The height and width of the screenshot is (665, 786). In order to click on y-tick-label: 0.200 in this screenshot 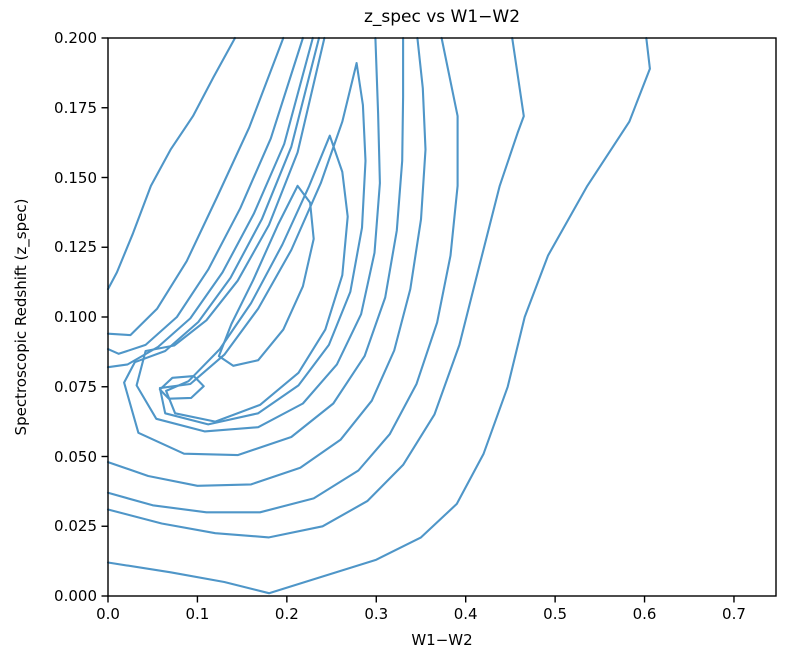, I will do `click(75, 38)`.